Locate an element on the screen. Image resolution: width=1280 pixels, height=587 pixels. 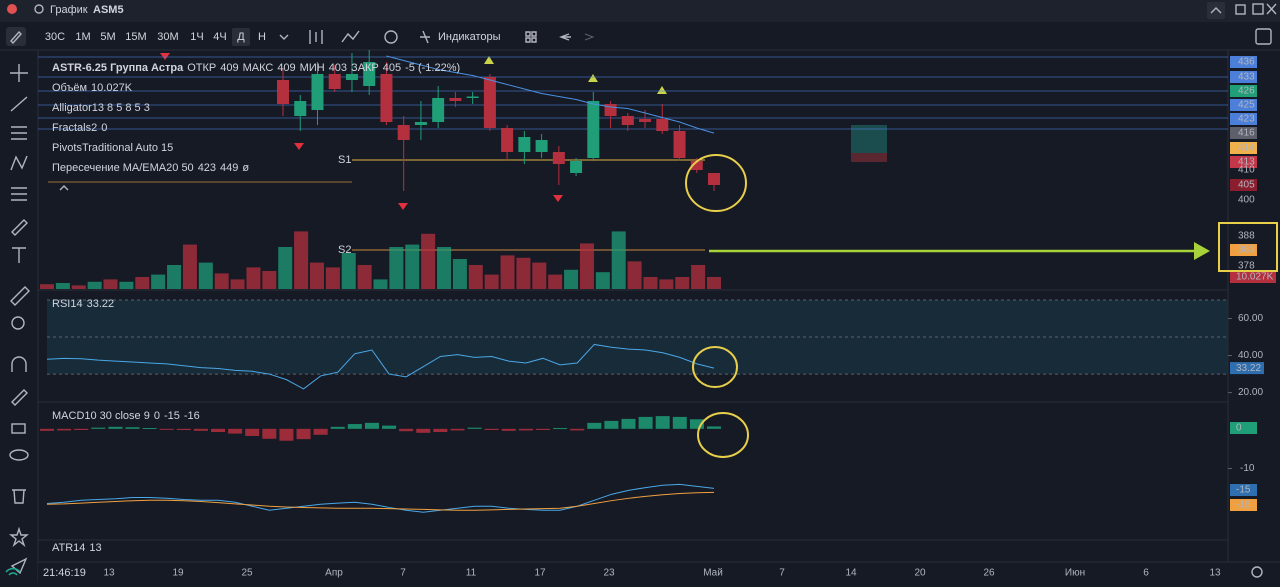
ema-line is located at coordinates (550, 94).